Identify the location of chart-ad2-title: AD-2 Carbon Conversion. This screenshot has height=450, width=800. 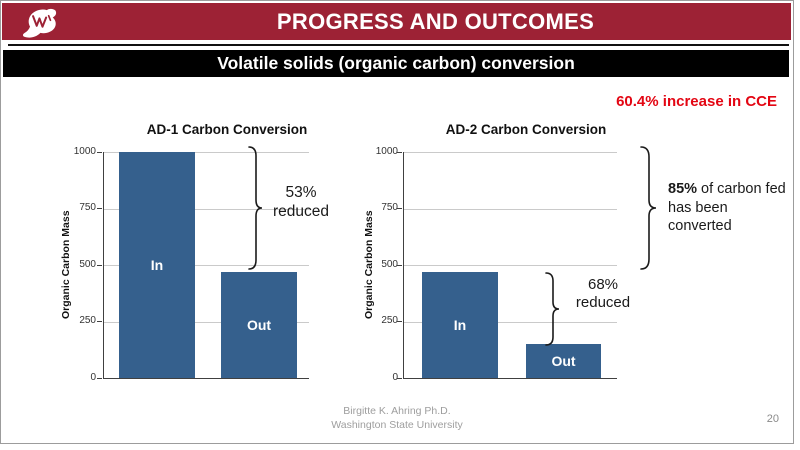
(526, 129).